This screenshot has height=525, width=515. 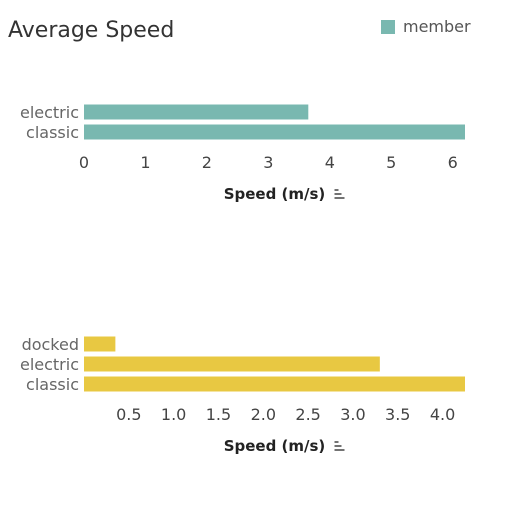 What do you see at coordinates (84, 162) in the screenshot?
I see `x-tick-label: 0` at bounding box center [84, 162].